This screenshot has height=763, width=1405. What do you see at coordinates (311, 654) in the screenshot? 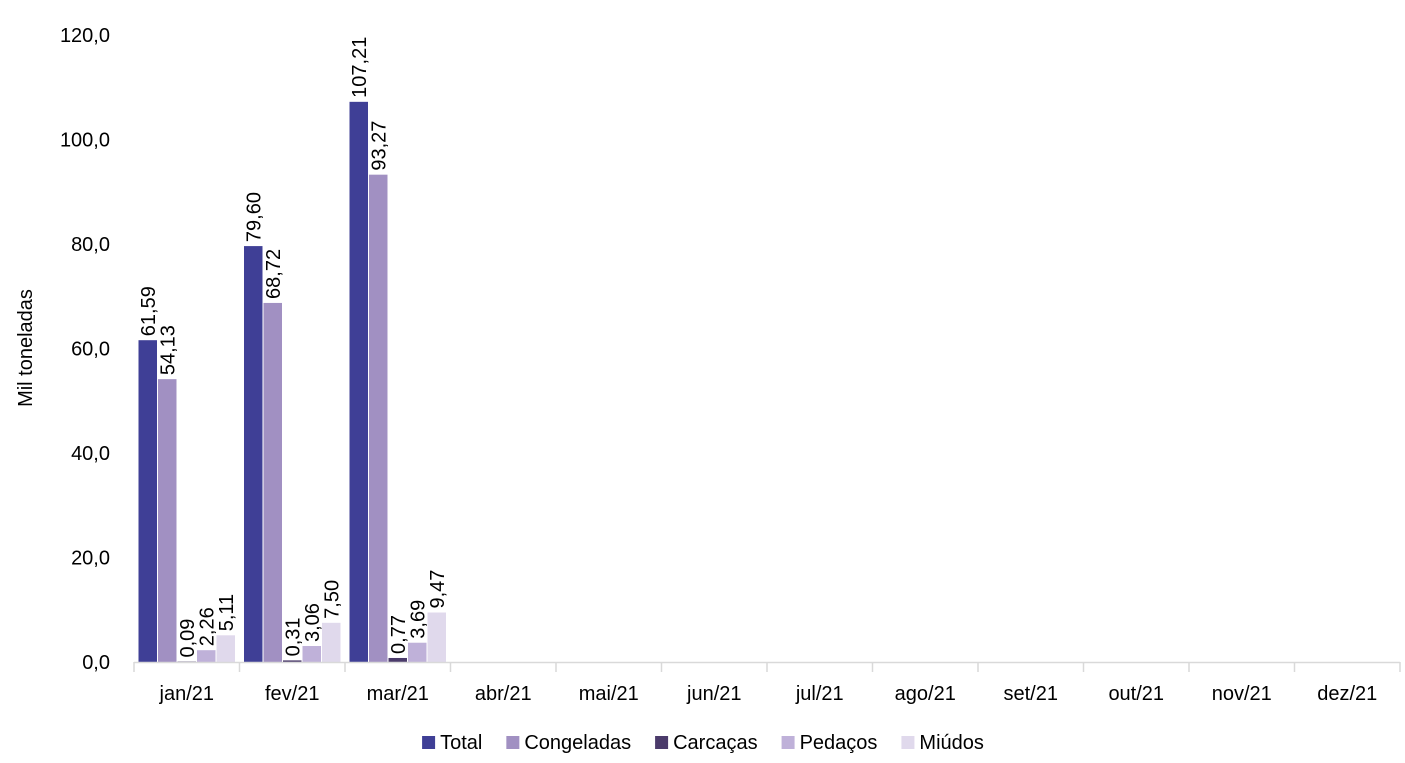
I see `bar-pedaços-fev/21` at bounding box center [311, 654].